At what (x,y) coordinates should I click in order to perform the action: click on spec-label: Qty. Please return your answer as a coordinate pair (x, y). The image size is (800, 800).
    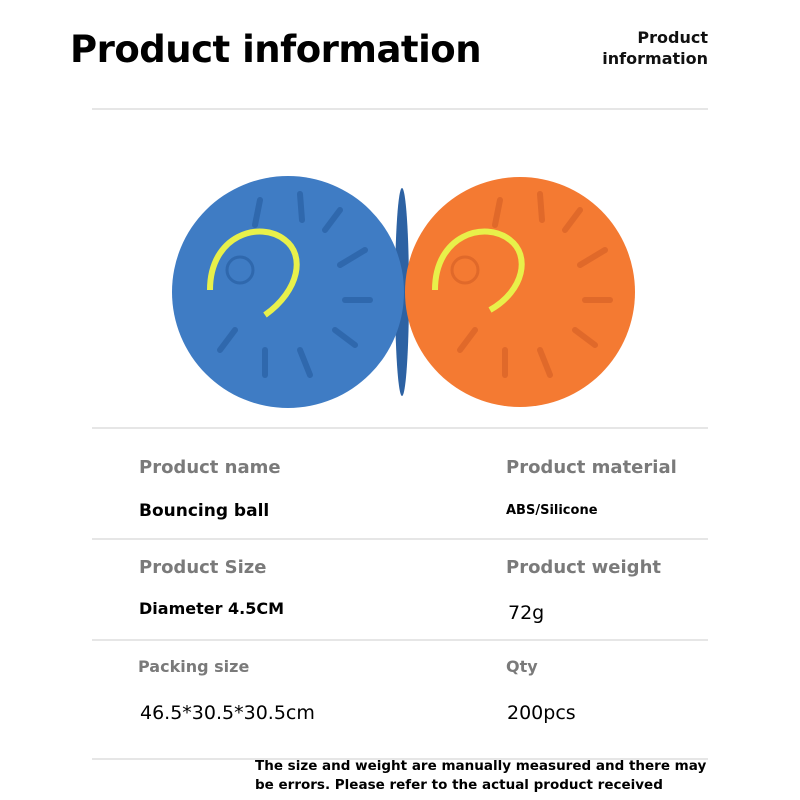
    Looking at the image, I should click on (522, 666).